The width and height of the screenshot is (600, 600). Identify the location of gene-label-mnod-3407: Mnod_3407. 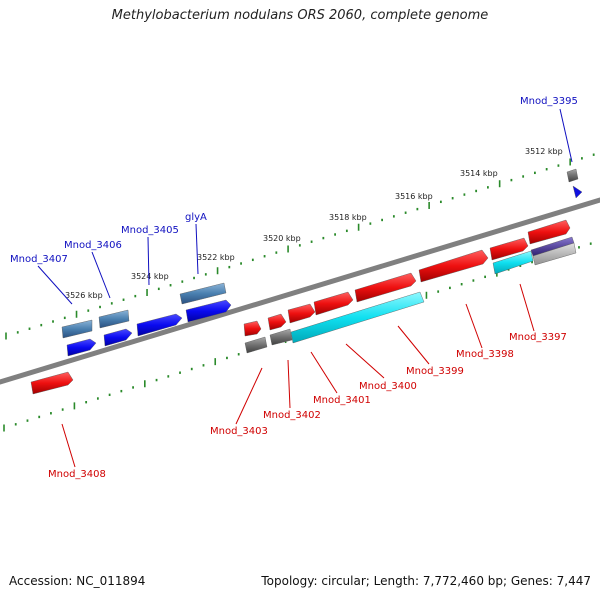
(39, 259).